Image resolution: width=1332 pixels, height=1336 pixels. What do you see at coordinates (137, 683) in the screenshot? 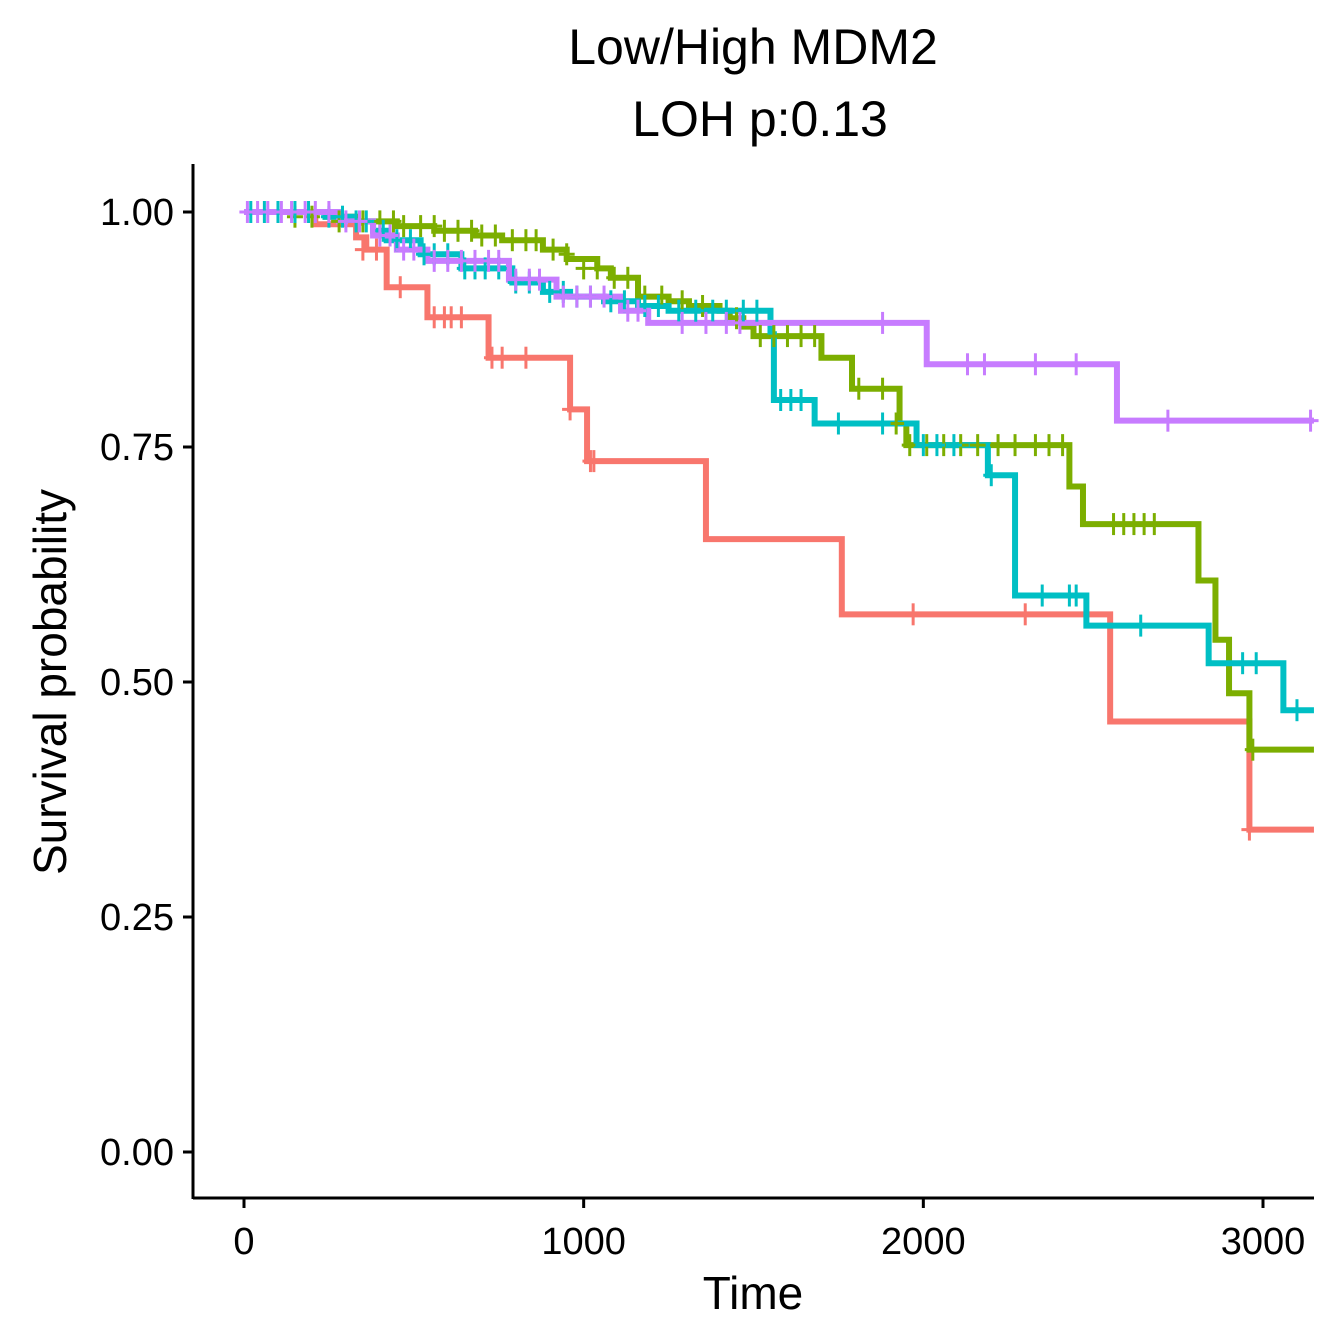
I see `y-tick-label: 0.50` at bounding box center [137, 683].